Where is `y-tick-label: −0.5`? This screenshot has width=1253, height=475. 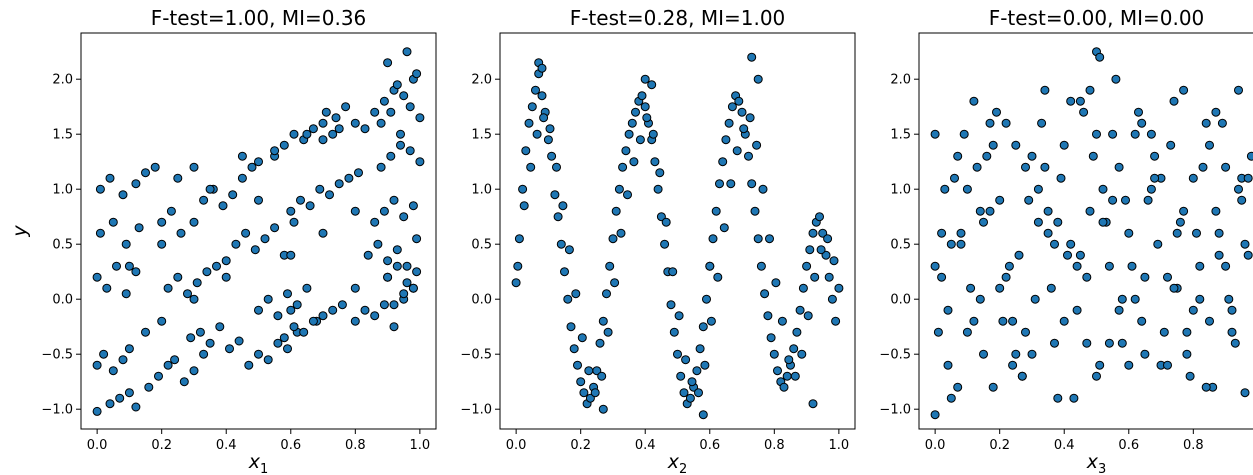 y-tick-label: −0.5 is located at coordinates (476, 355).